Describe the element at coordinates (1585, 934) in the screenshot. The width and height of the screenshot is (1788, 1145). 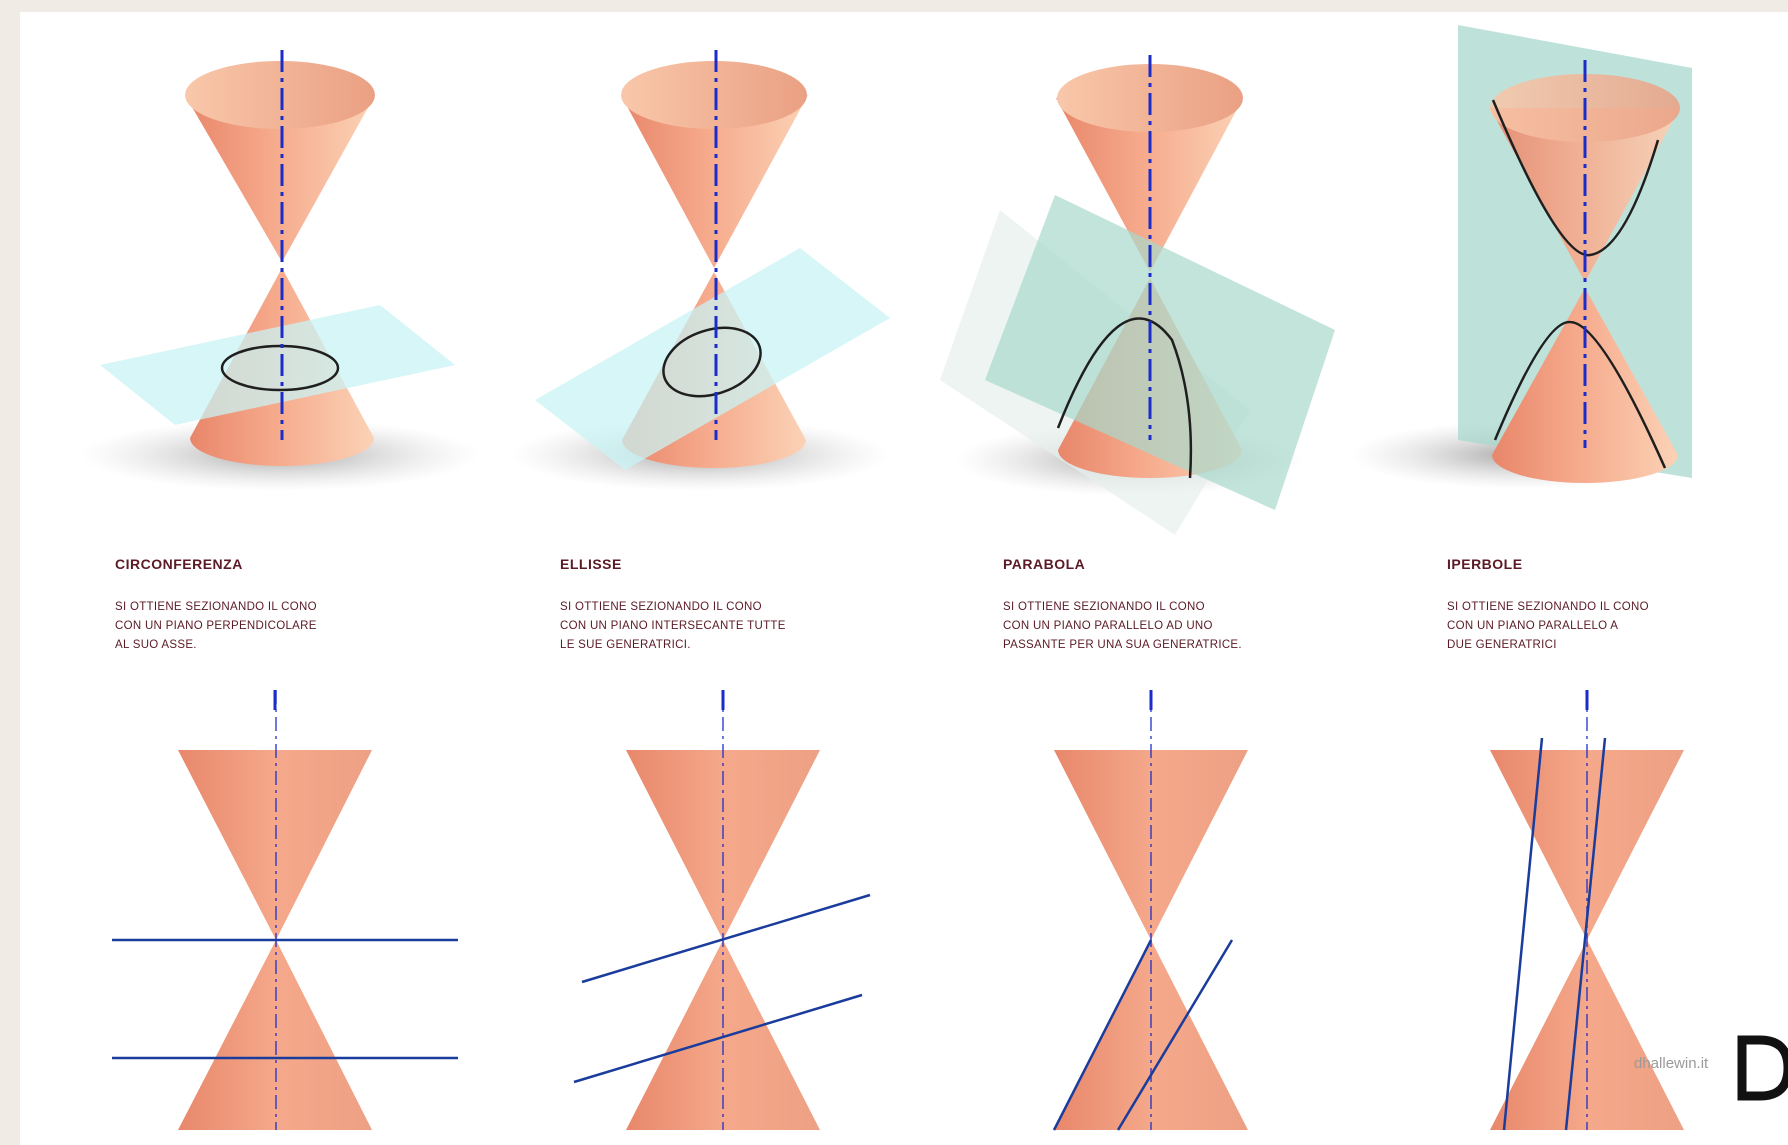
I see `section-line-right` at that location.